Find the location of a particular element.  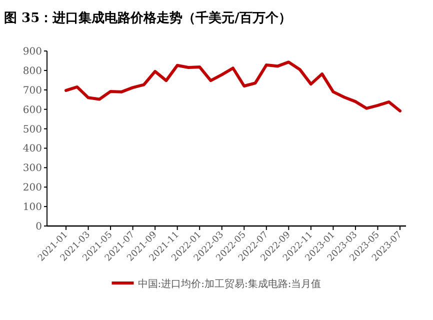

y-tick-label: 100 is located at coordinates (32, 208).